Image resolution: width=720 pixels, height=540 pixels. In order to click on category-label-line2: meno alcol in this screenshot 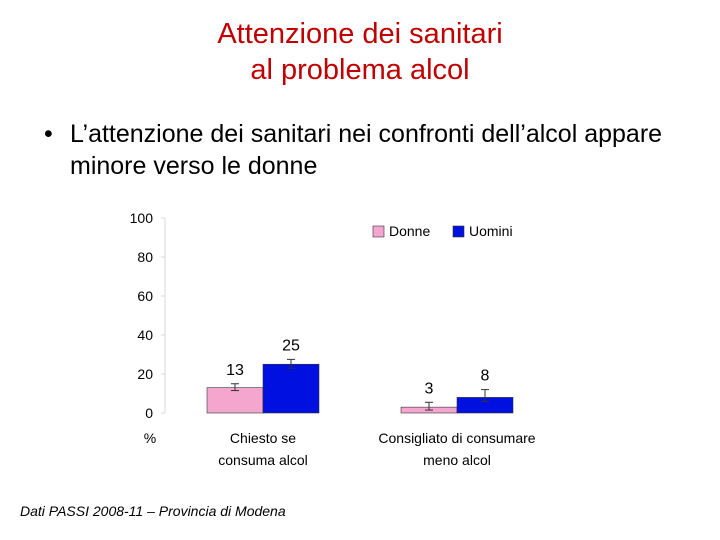, I will do `click(457, 460)`.